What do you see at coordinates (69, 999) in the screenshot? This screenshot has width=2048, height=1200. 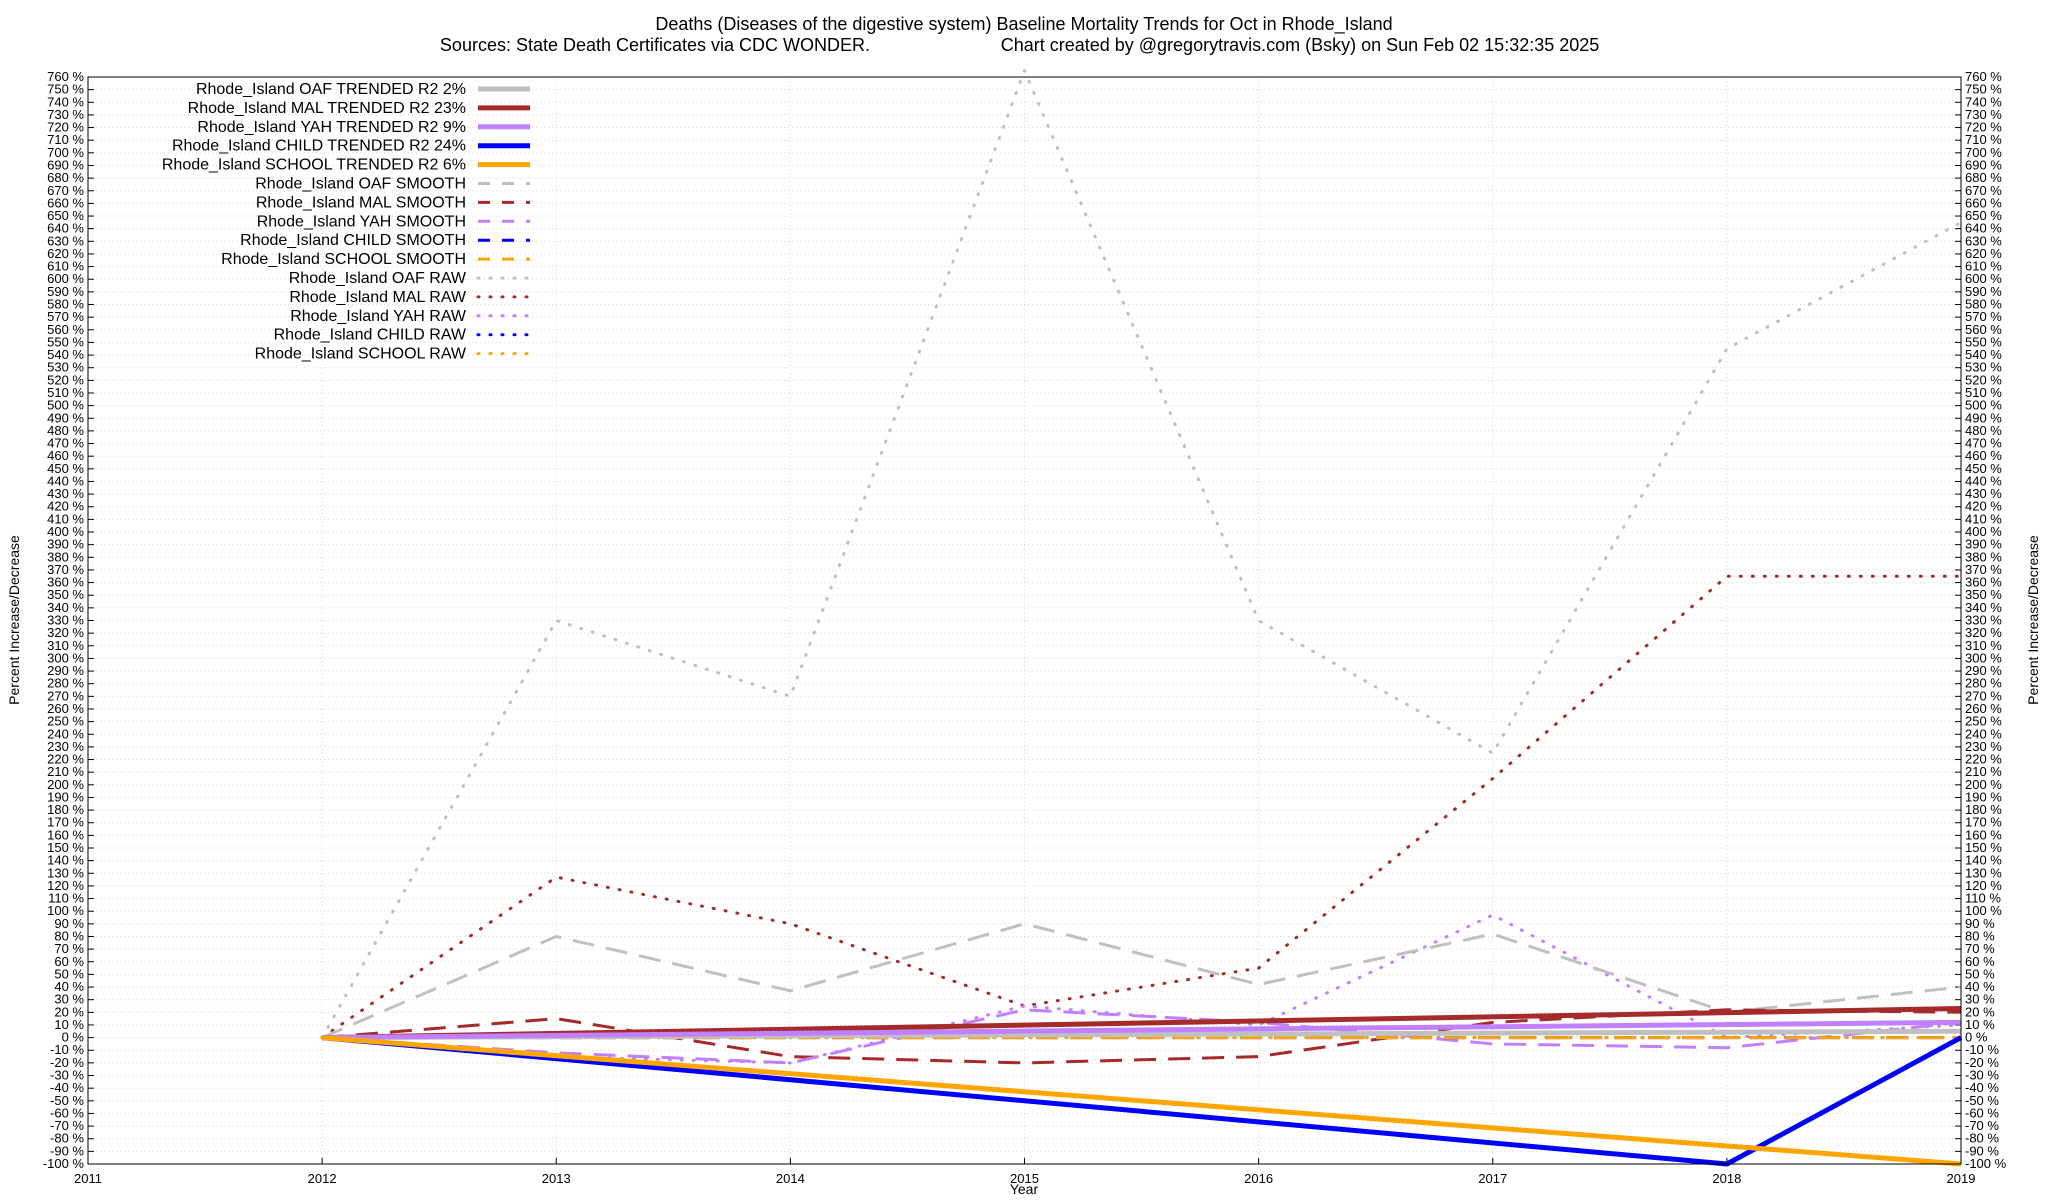 I see `y-tick-label-left: 30 %` at bounding box center [69, 999].